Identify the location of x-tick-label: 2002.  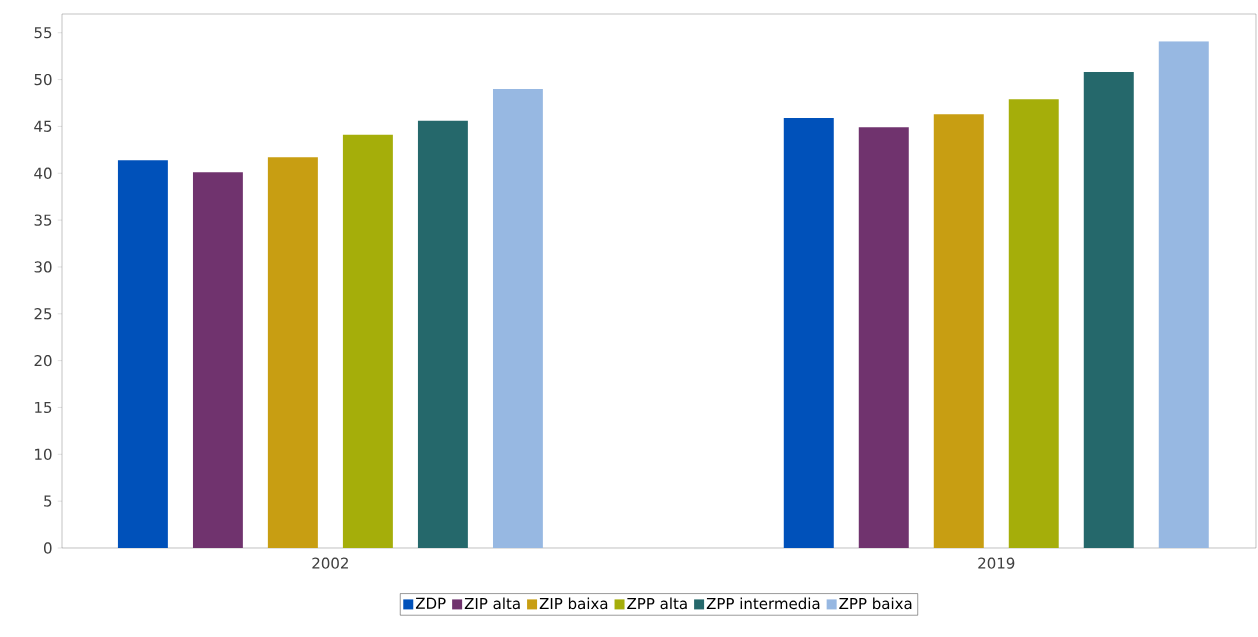
(330, 563).